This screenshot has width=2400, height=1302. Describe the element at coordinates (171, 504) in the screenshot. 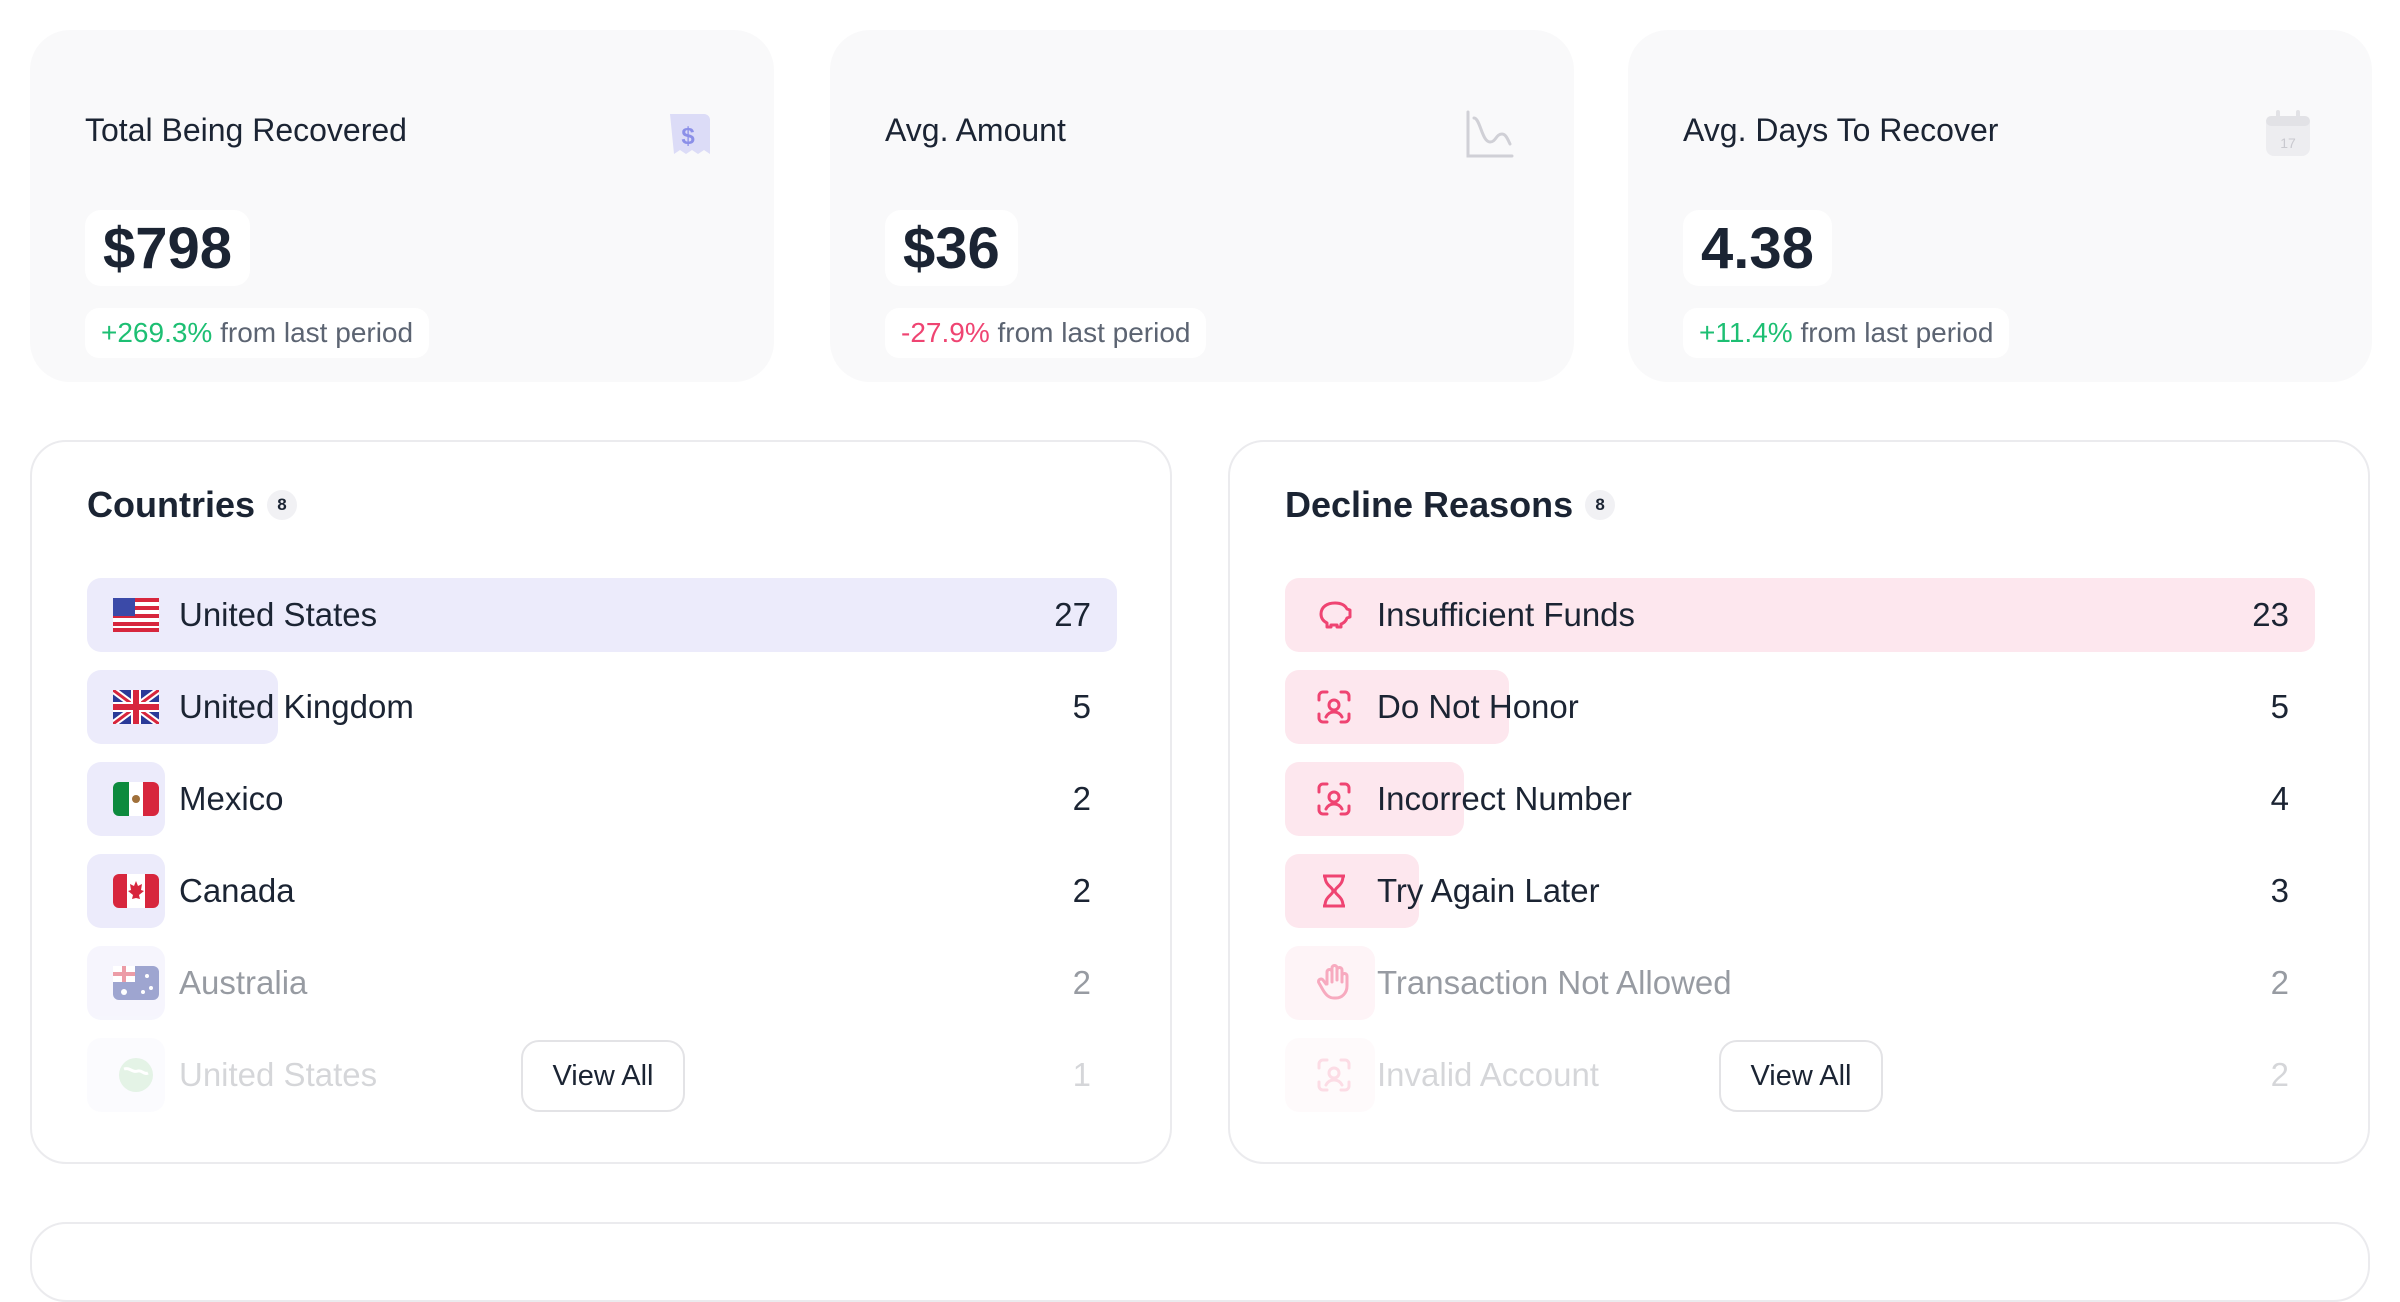

I see `panel-title-text: Countries` at that location.